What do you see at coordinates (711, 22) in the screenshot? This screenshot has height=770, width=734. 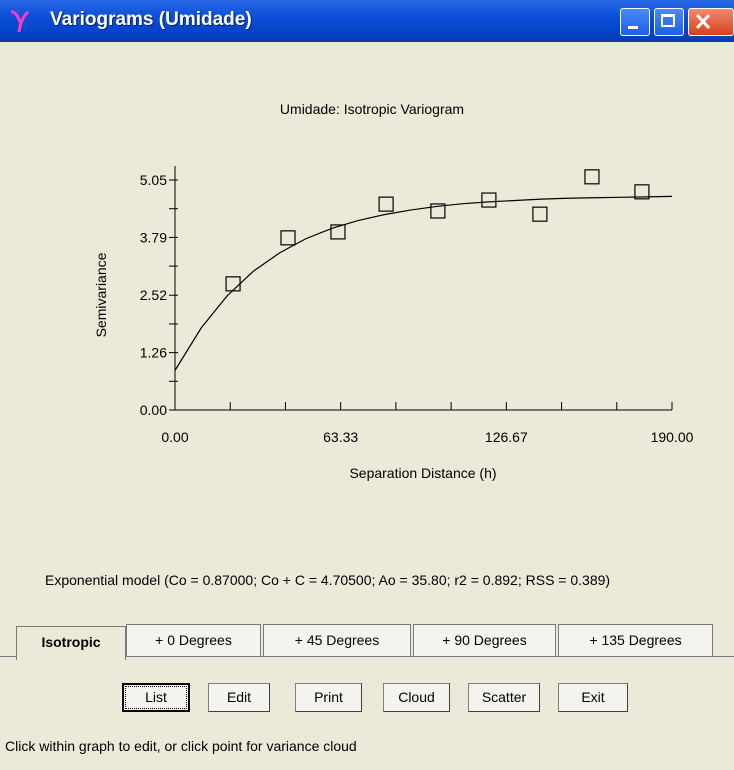 I see `close-button` at bounding box center [711, 22].